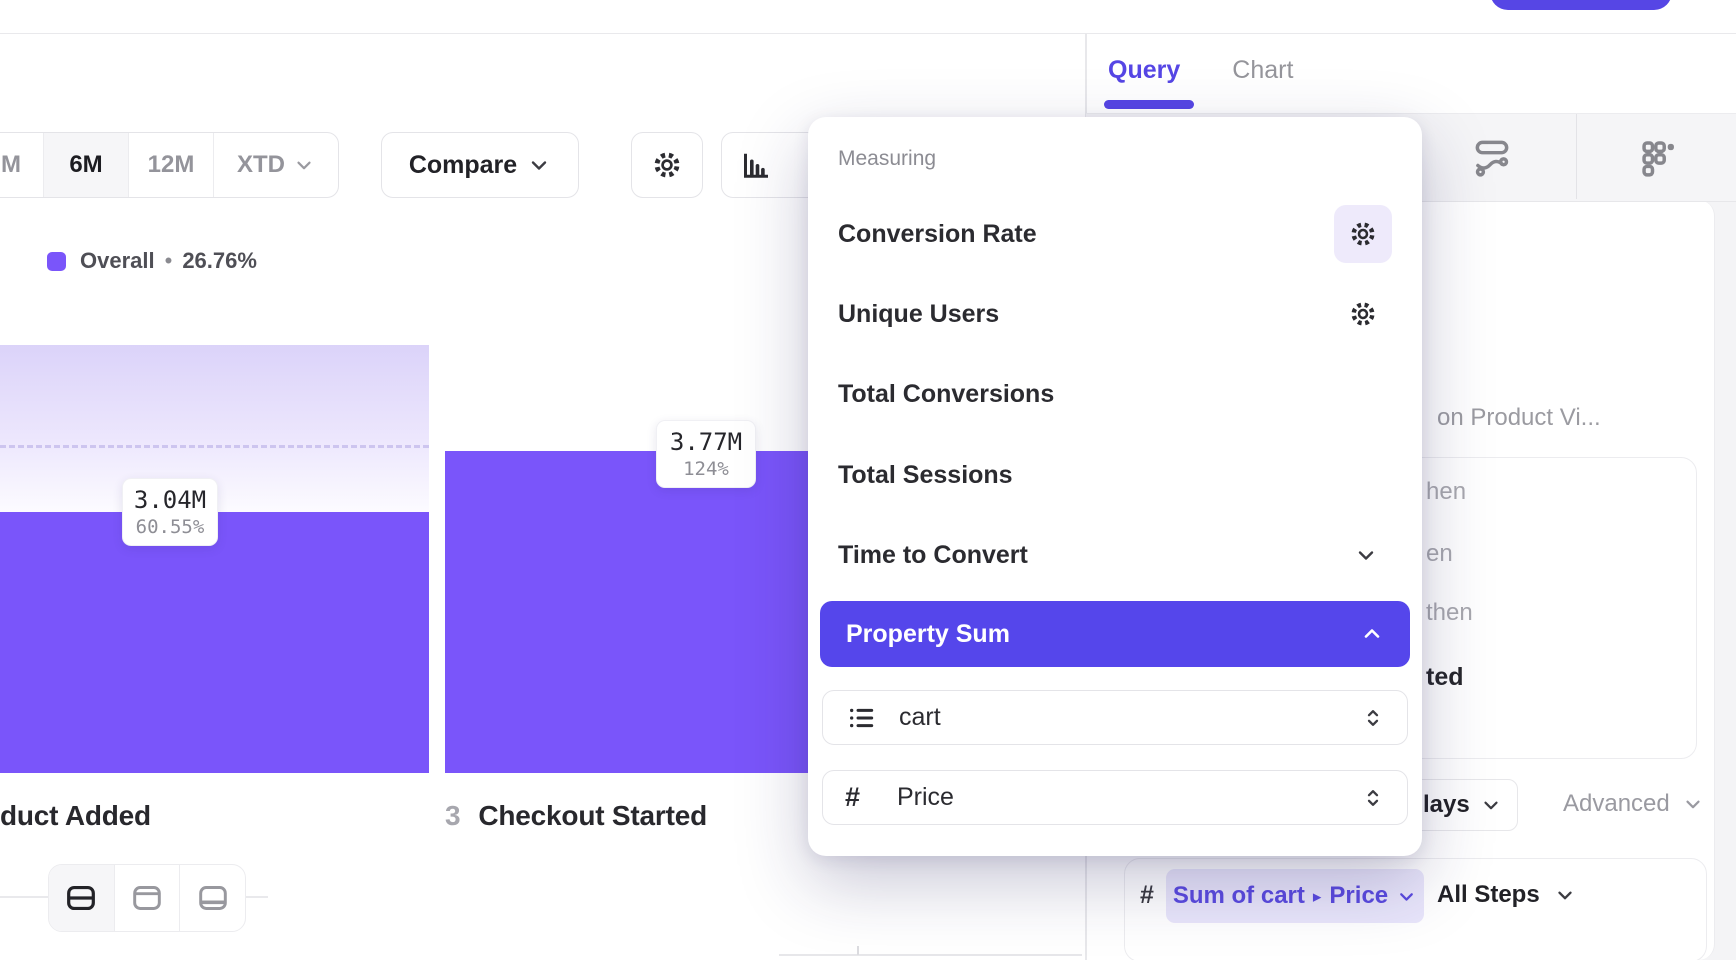 The width and height of the screenshot is (1736, 960). I want to click on all-steps-label: All Steps, so click(1488, 894).